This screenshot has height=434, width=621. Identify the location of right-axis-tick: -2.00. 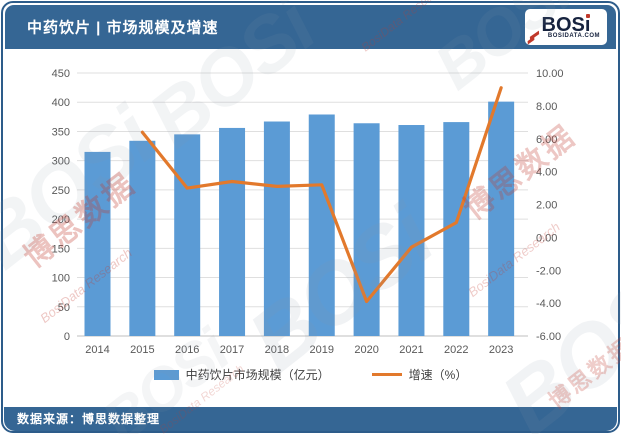
(548, 271).